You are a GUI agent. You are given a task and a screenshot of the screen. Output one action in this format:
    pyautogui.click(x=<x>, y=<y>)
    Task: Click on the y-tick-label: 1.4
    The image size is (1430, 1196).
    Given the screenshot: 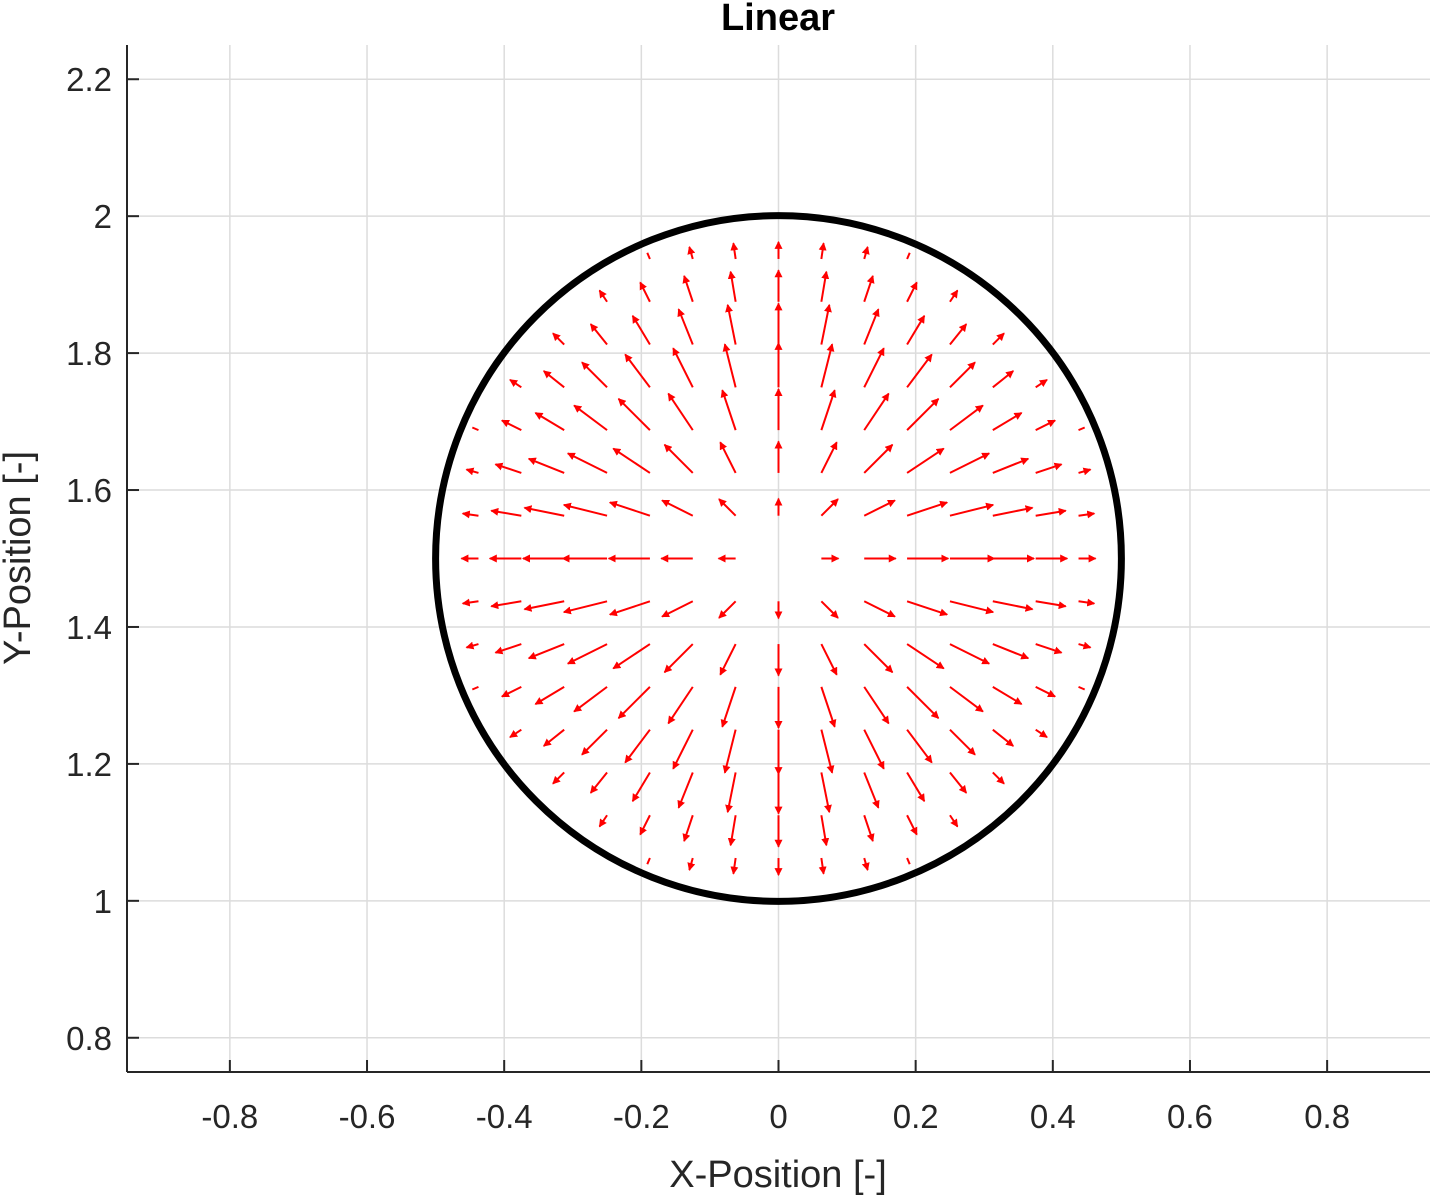 What is the action you would take?
    pyautogui.click(x=89, y=627)
    